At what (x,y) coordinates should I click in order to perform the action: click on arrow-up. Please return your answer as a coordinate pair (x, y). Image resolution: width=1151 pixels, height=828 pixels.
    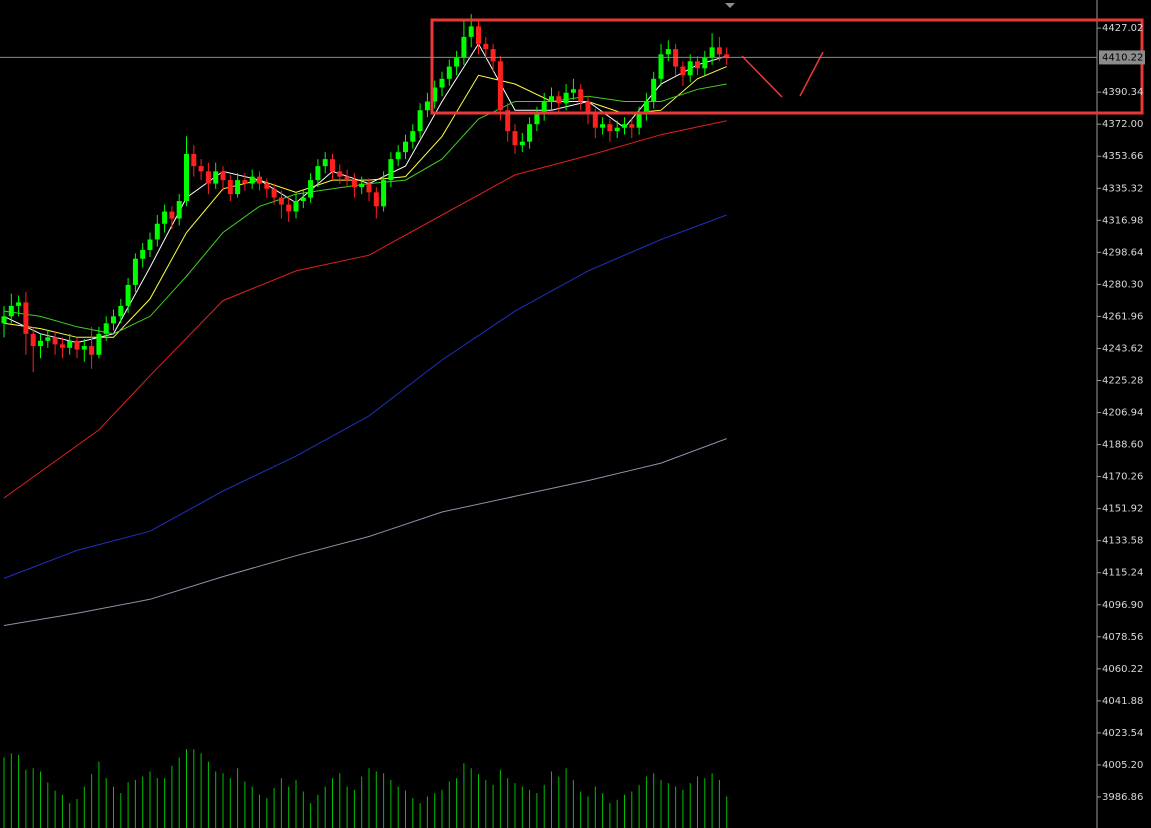
    Looking at the image, I should click on (811, 74).